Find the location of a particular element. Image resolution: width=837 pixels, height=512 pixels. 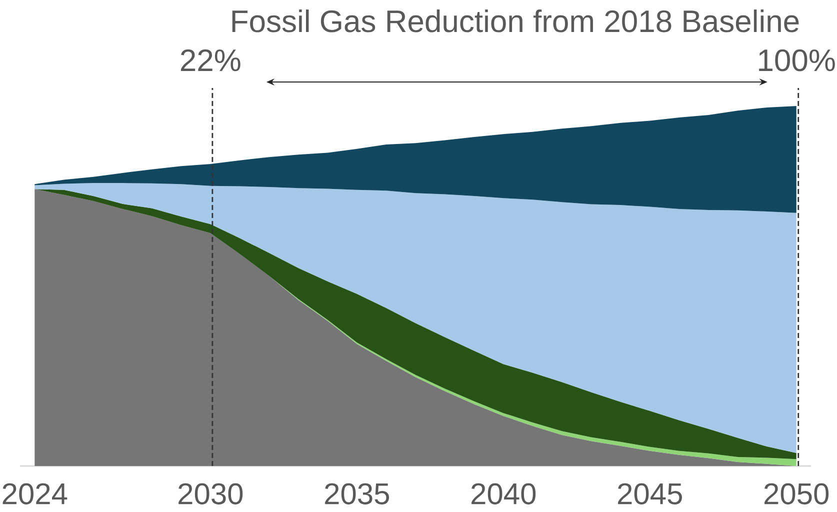

x-tick-label: 2040 is located at coordinates (504, 493).